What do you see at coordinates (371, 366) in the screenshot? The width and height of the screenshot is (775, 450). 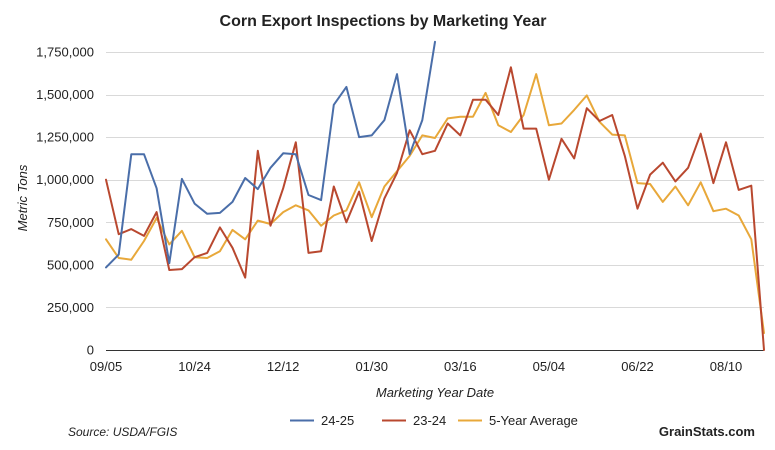 I see `x-tick-label: 01/30` at bounding box center [371, 366].